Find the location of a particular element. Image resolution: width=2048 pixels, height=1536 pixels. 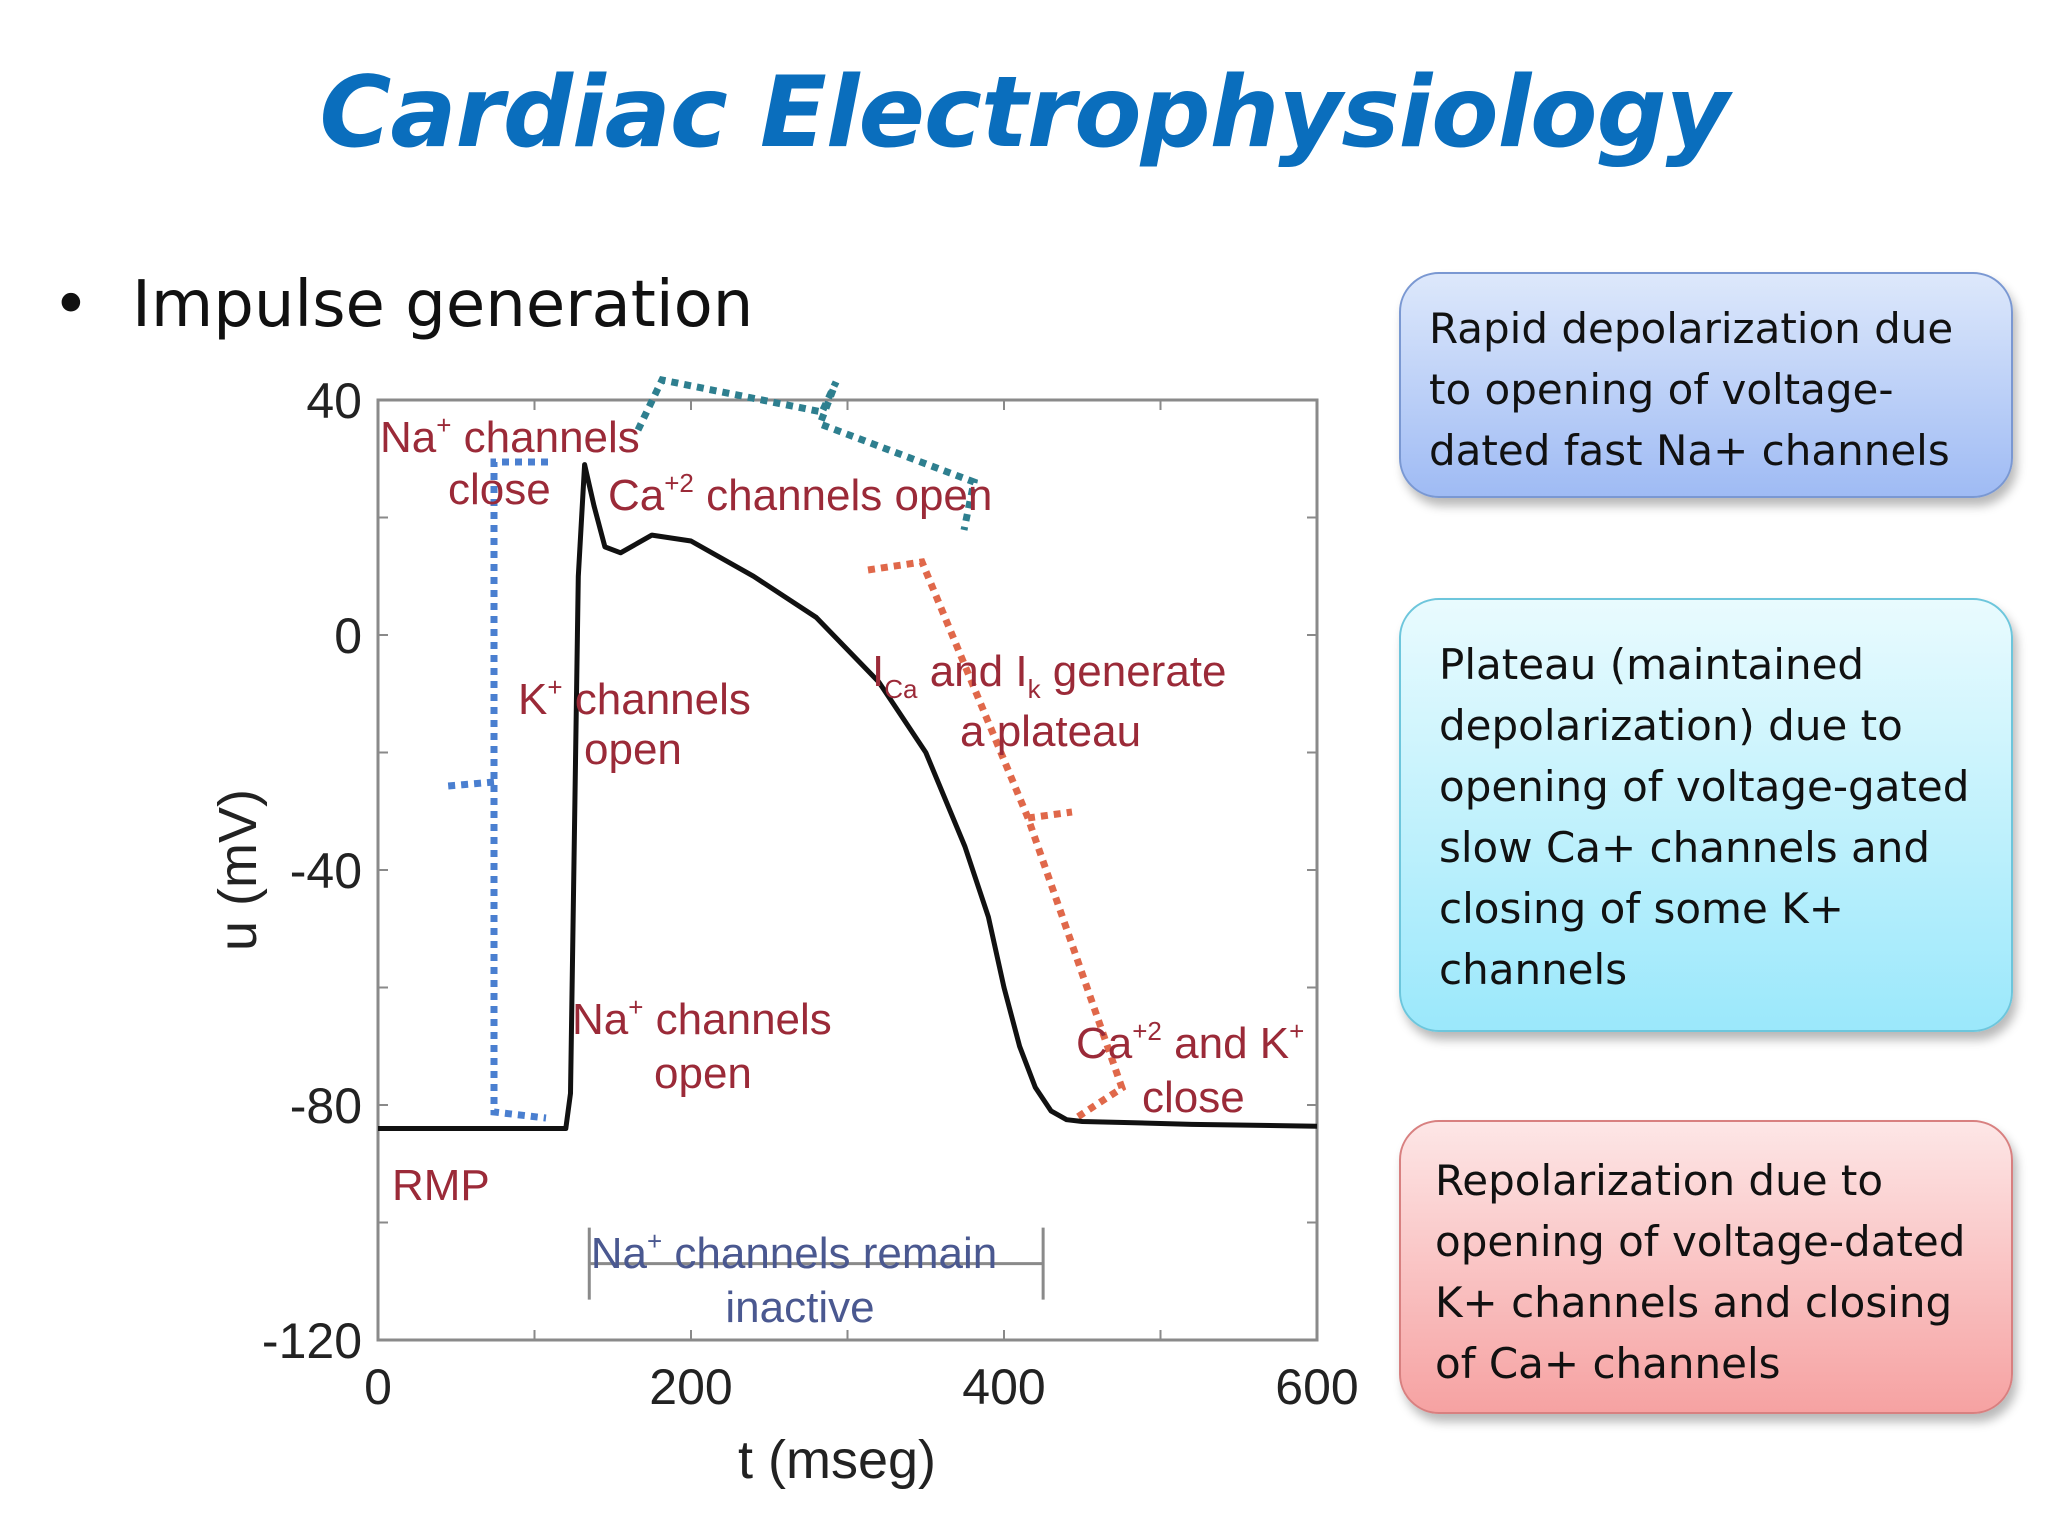

na-inactive-span-bar is located at coordinates (816, 1263).